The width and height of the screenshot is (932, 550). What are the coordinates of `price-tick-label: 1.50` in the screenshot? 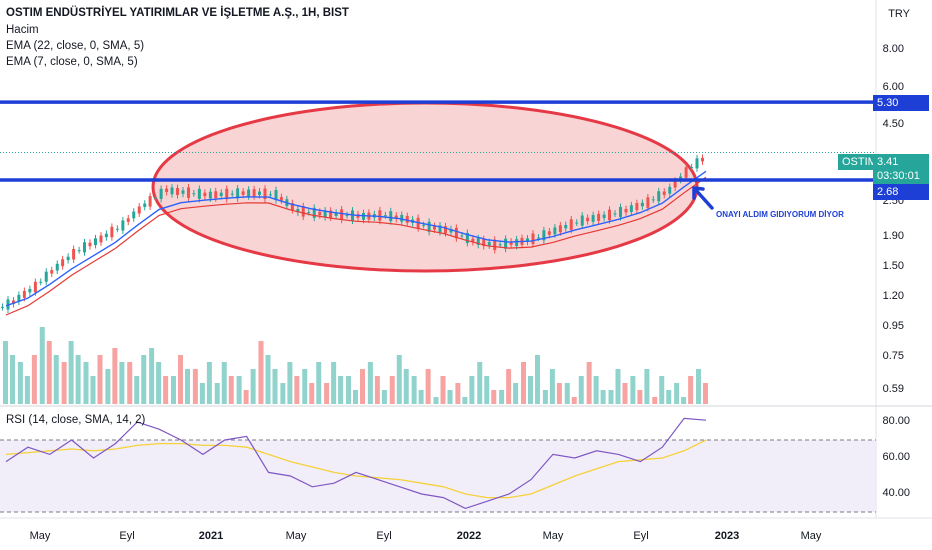 It's located at (893, 266).